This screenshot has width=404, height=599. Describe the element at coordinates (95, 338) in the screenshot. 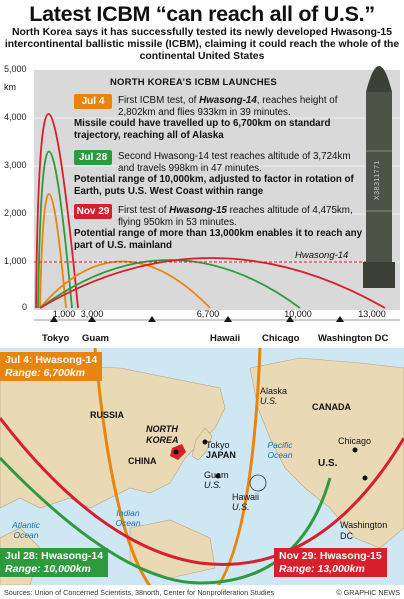

I see `city-guam: Guam` at that location.